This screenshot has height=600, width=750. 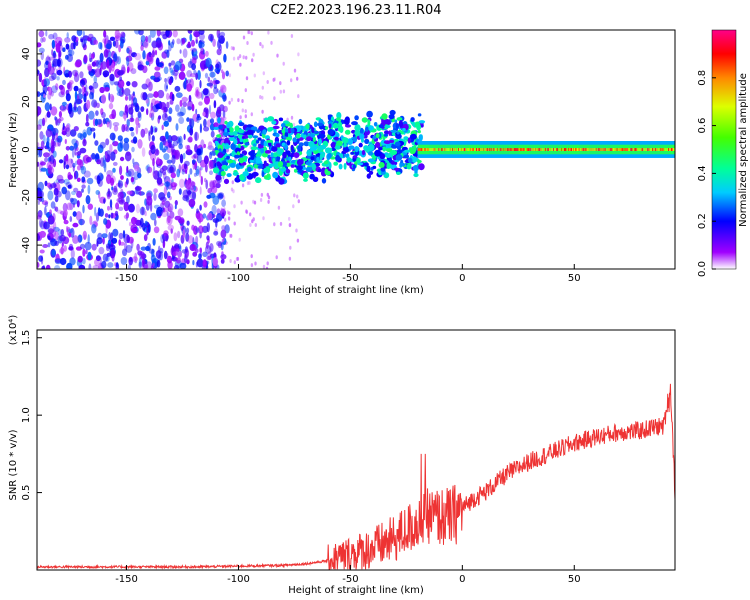 What do you see at coordinates (462, 278) in the screenshot?
I see `x-tick-label: 0` at bounding box center [462, 278].